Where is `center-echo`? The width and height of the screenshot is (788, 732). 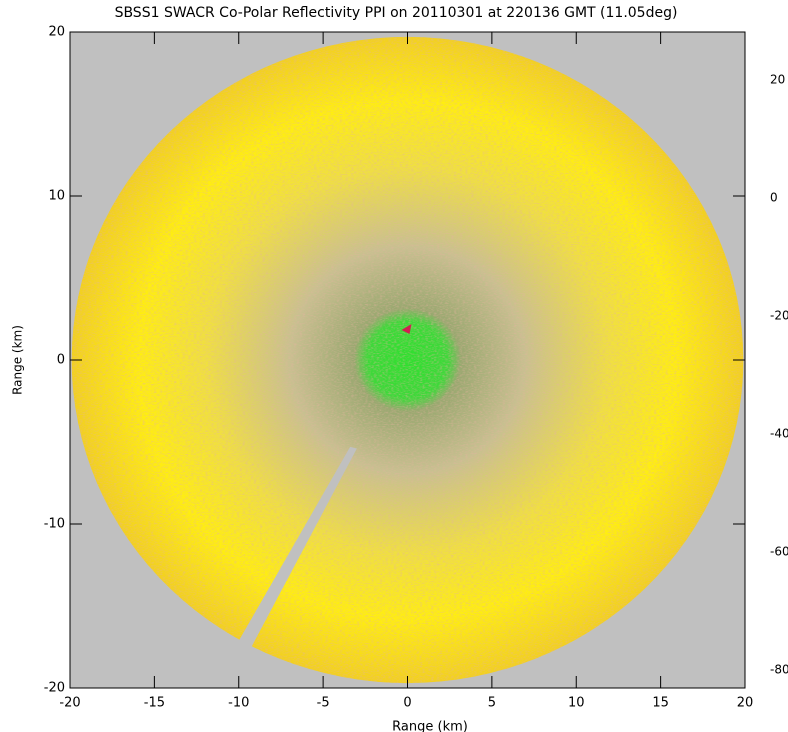
center-echo is located at coordinates (406, 329).